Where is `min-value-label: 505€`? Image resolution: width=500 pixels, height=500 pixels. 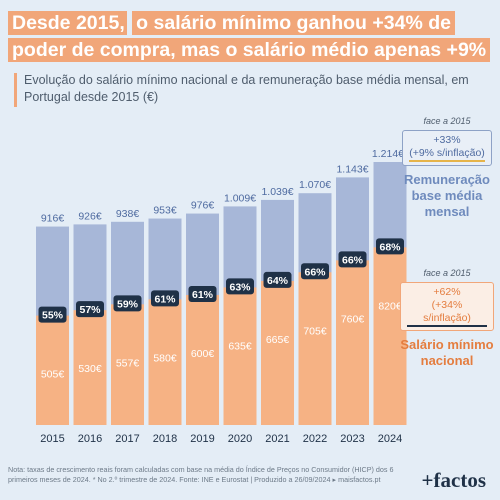
min-value-label: 505€ is located at coordinates (53, 375).